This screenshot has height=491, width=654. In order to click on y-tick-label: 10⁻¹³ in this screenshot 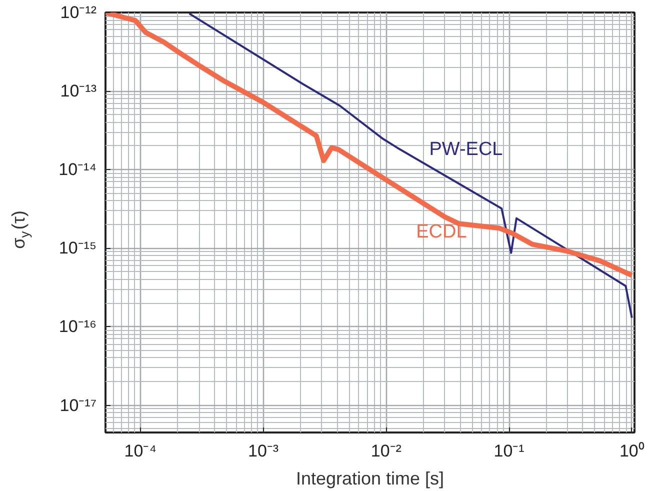, I will do `click(78, 91)`.